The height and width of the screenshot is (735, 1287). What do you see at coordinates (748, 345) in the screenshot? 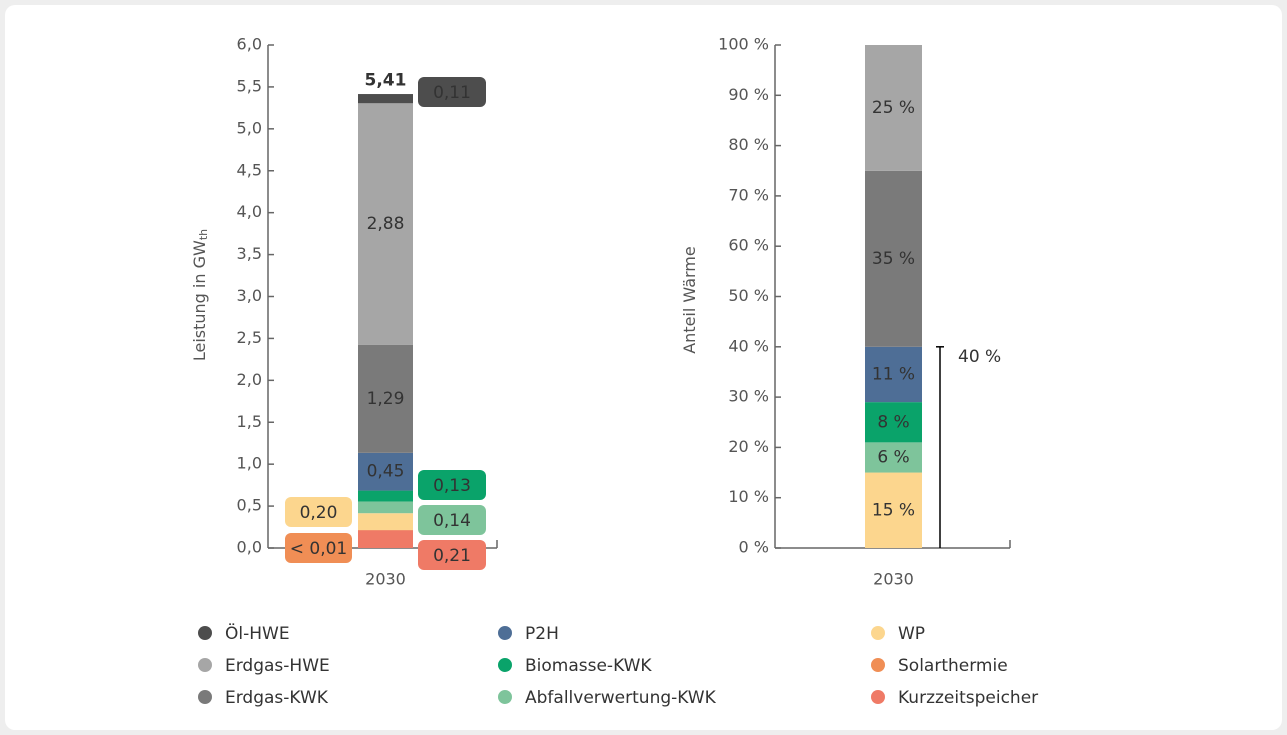
I see `y-tick-label: 40 %` at bounding box center [748, 345].